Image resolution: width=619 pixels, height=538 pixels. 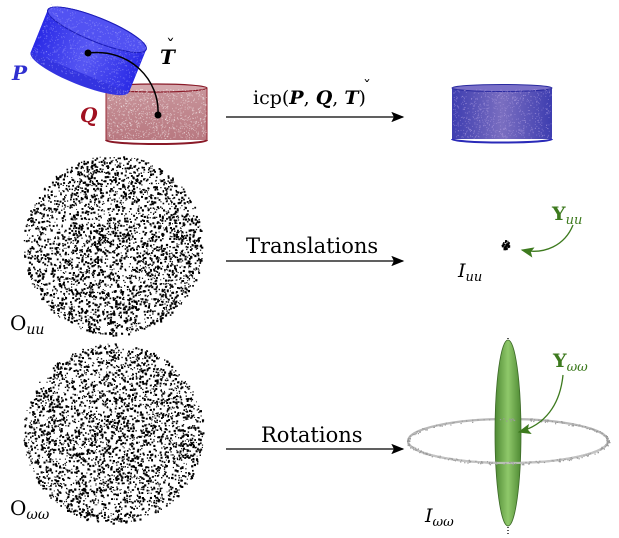 I want to click on aligned-point-cloud, so click(x=502, y=114).